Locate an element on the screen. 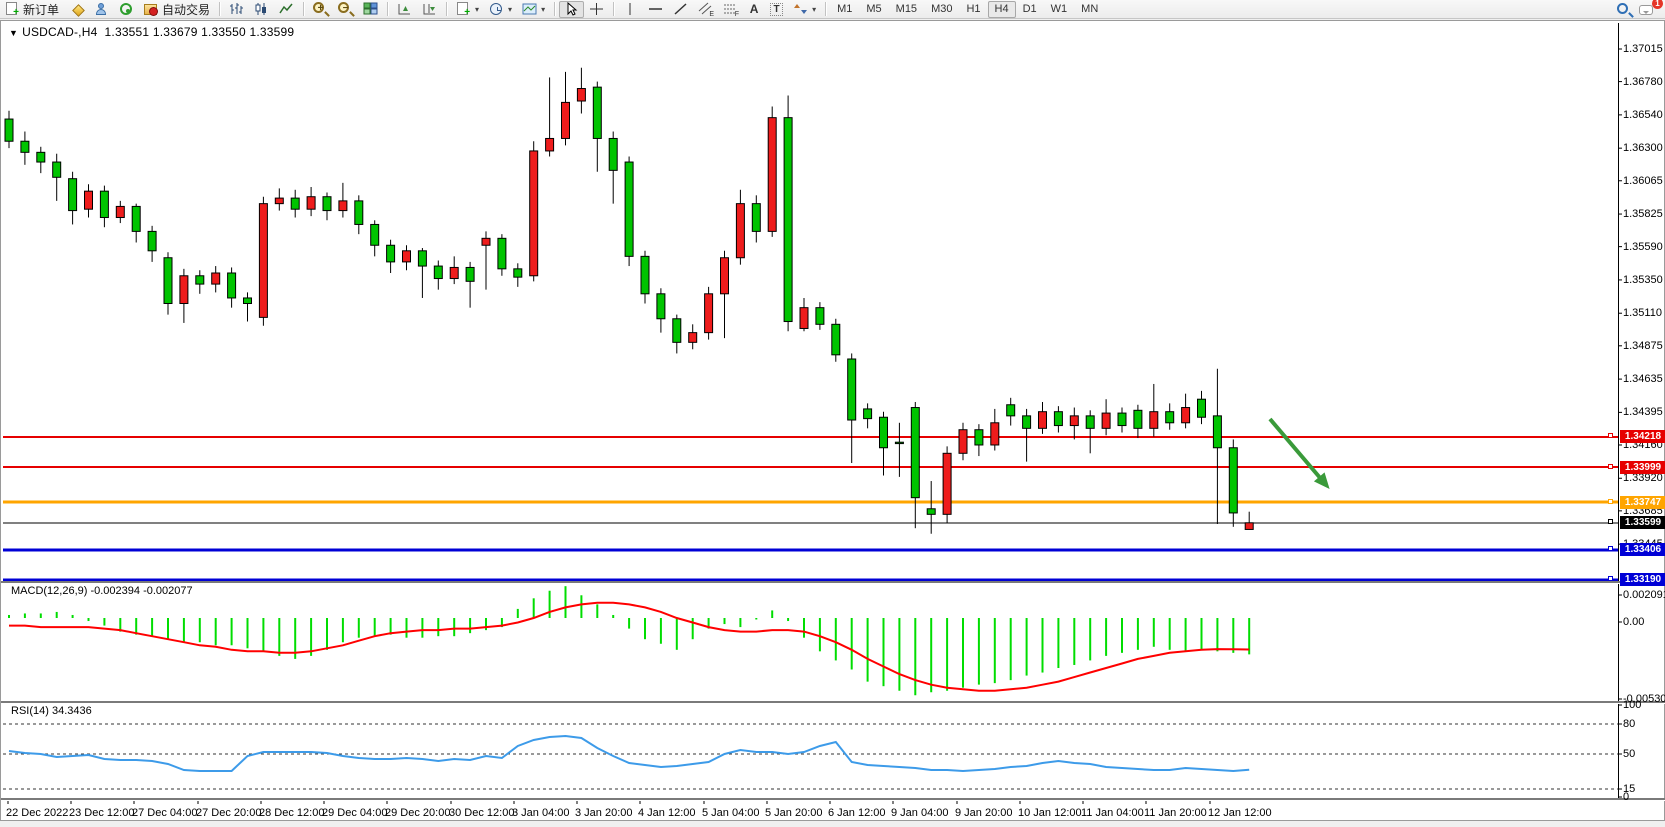 The image size is (1665, 827). timeframe-button-m5: M5 is located at coordinates (874, 9).